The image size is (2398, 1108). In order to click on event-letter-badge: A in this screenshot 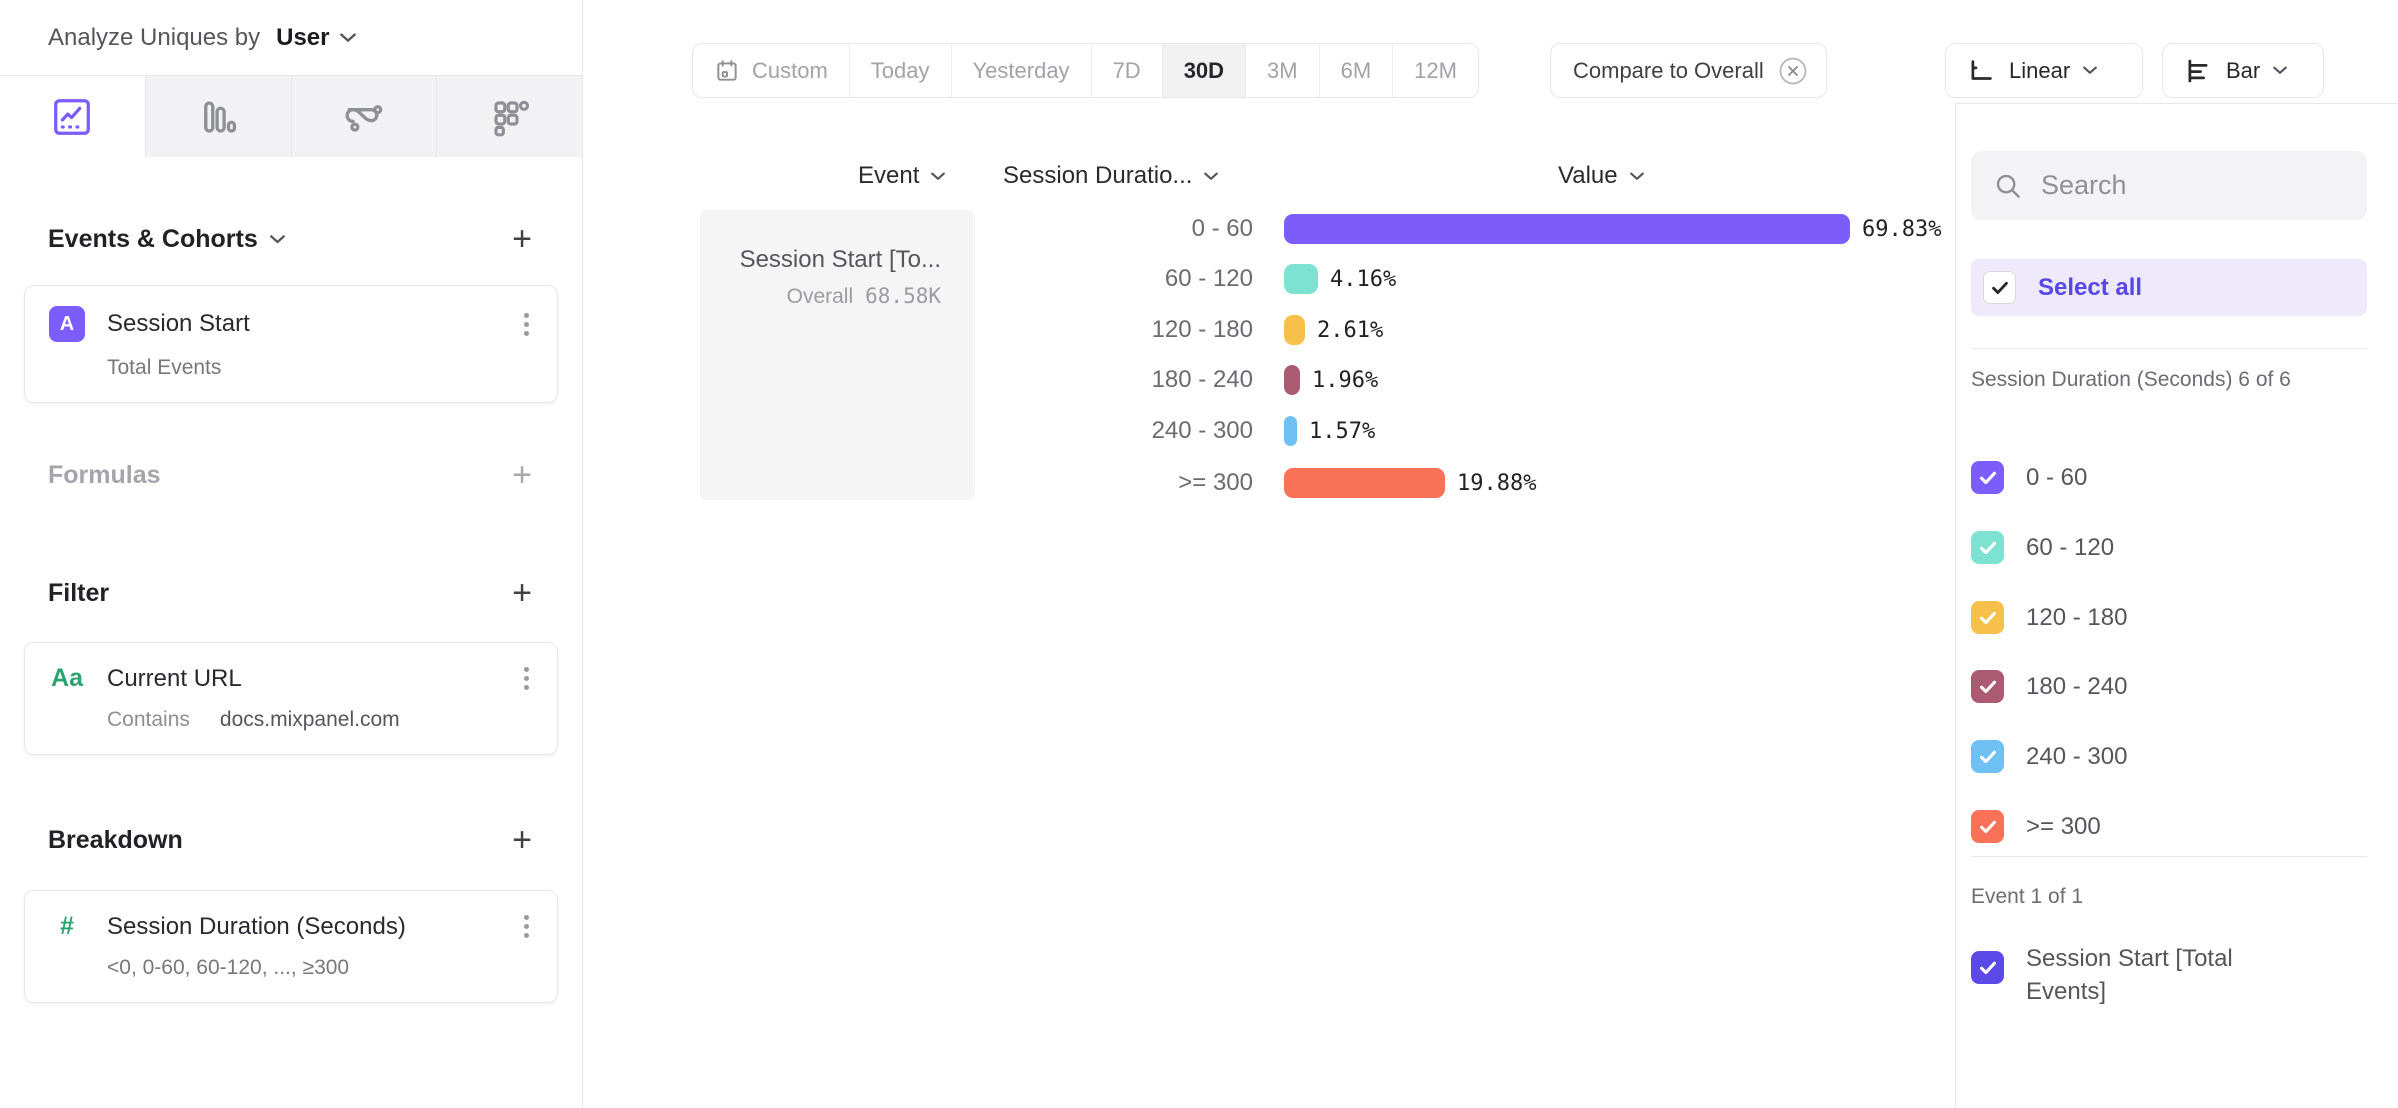, I will do `click(67, 324)`.